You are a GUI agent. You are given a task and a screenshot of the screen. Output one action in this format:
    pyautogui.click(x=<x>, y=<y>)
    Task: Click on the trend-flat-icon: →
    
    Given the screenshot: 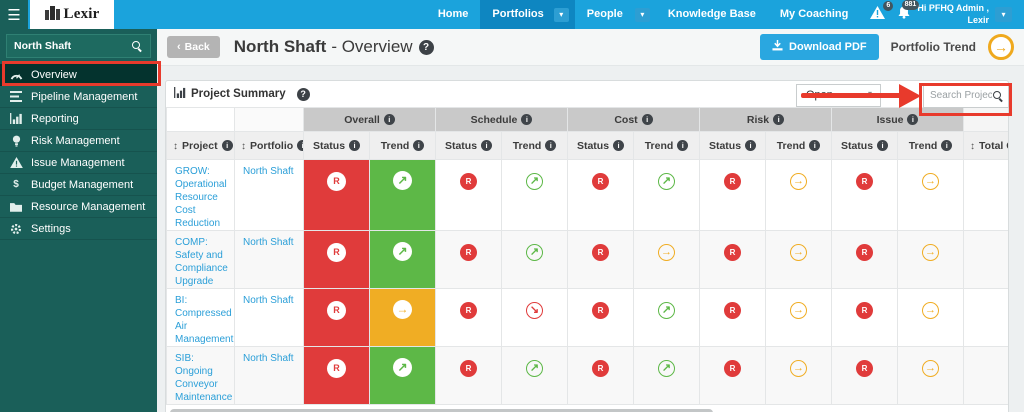 What is the action you would take?
    pyautogui.click(x=799, y=252)
    